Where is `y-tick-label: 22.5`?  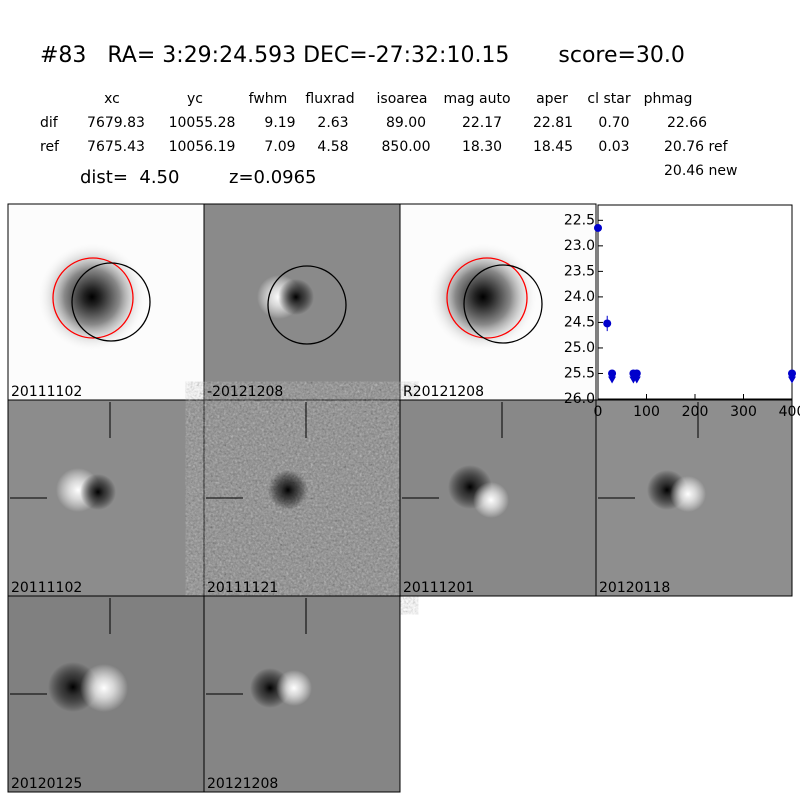 y-tick-label: 22.5 is located at coordinates (579, 220).